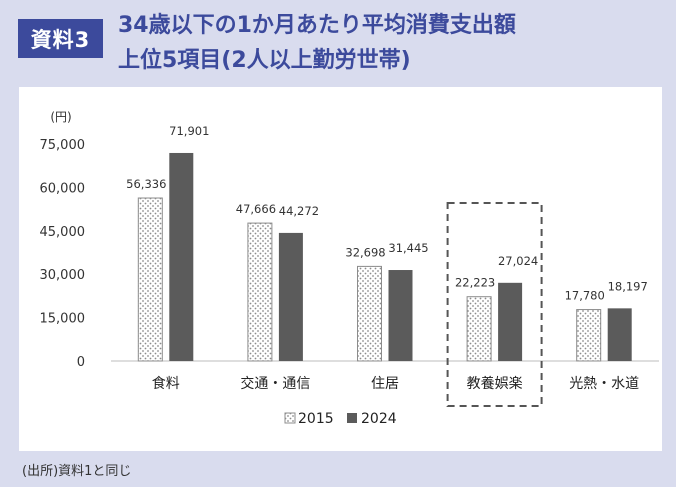  What do you see at coordinates (475, 283) in the screenshot?
I see `data-label-2015: 22,223` at bounding box center [475, 283].